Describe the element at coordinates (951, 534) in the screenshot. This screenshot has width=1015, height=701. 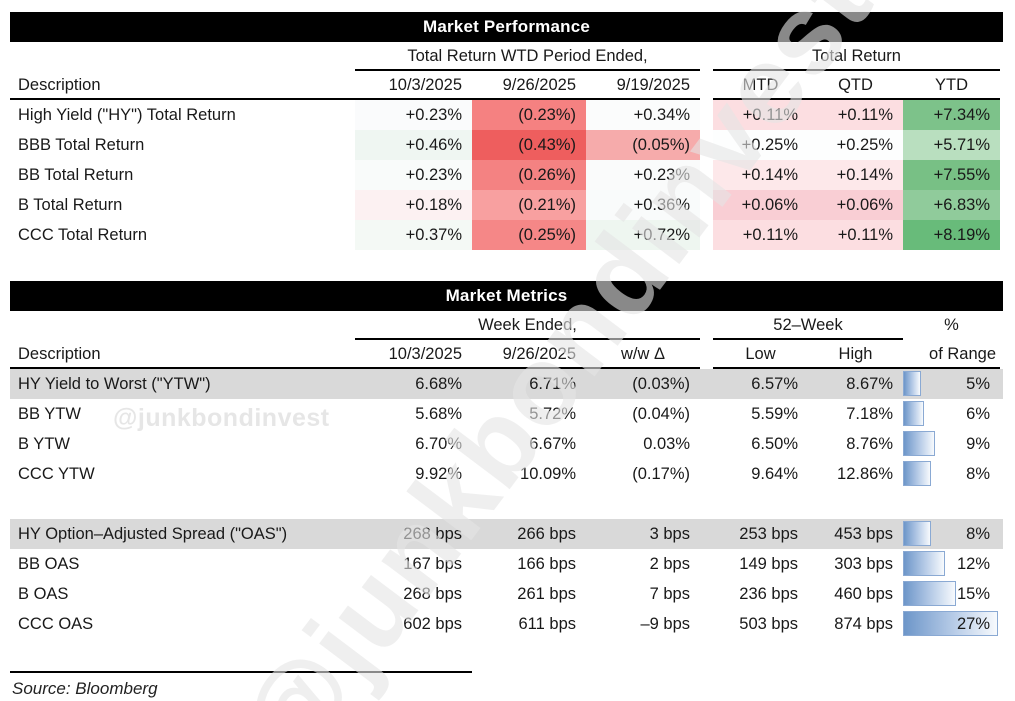
I see `cell-pct-of-range: 8%` at that location.